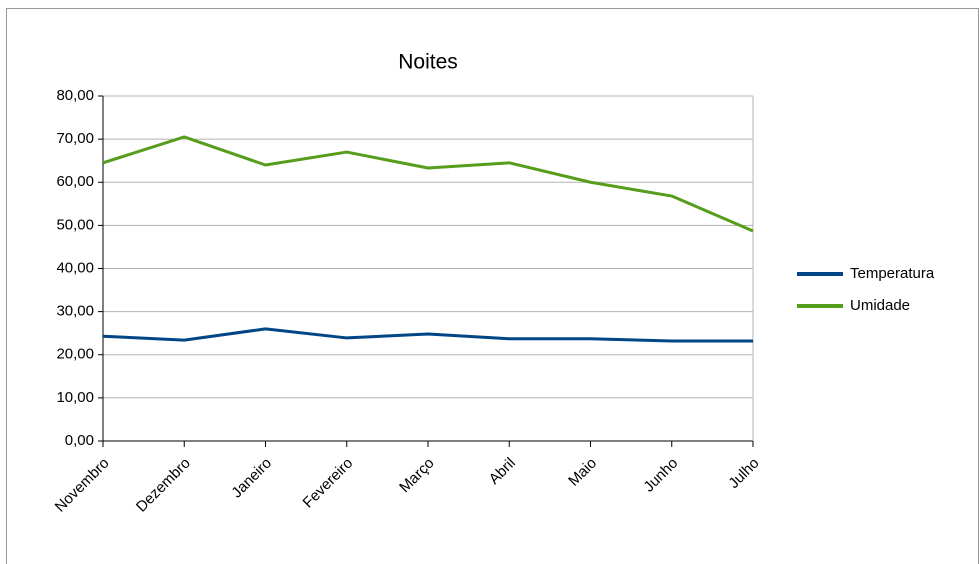 The height and width of the screenshot is (564, 979). I want to click on y-tick-label: 60,00, so click(75, 181).